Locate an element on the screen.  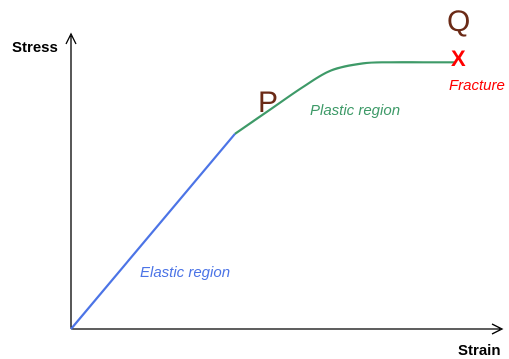
y-axis-arrowhead is located at coordinates (71, 38).